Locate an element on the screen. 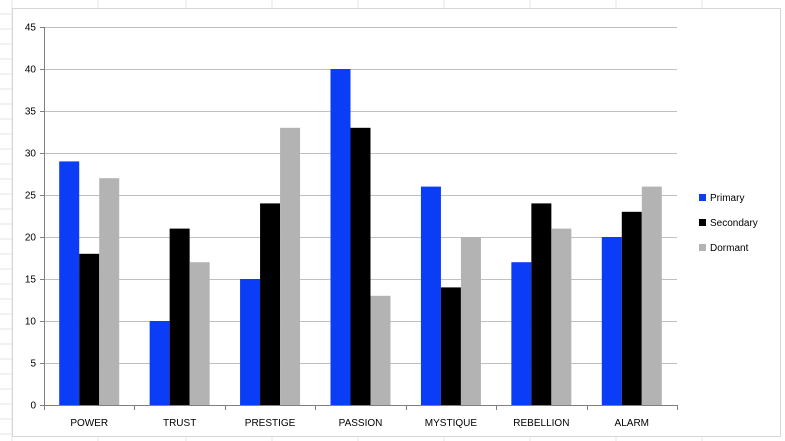  x-tick-label: PRESTIGE is located at coordinates (270, 423).